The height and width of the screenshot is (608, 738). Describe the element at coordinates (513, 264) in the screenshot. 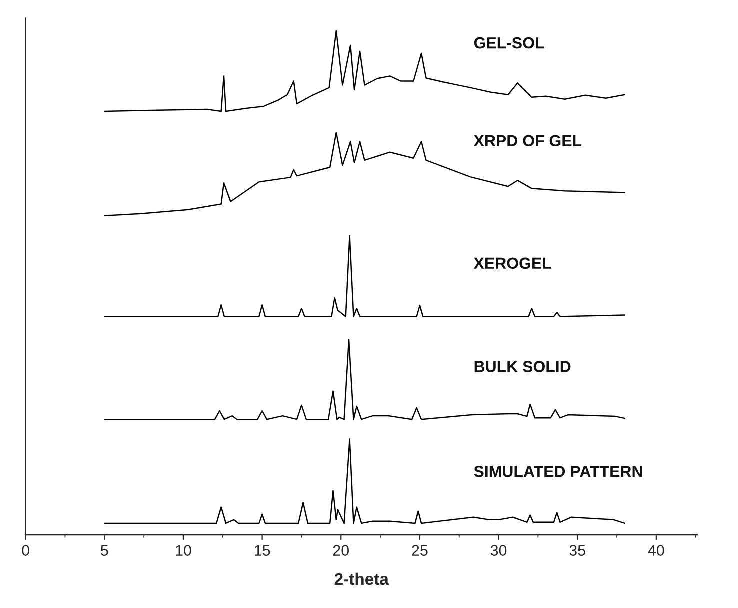

I see `text: XEROGEL` at that location.